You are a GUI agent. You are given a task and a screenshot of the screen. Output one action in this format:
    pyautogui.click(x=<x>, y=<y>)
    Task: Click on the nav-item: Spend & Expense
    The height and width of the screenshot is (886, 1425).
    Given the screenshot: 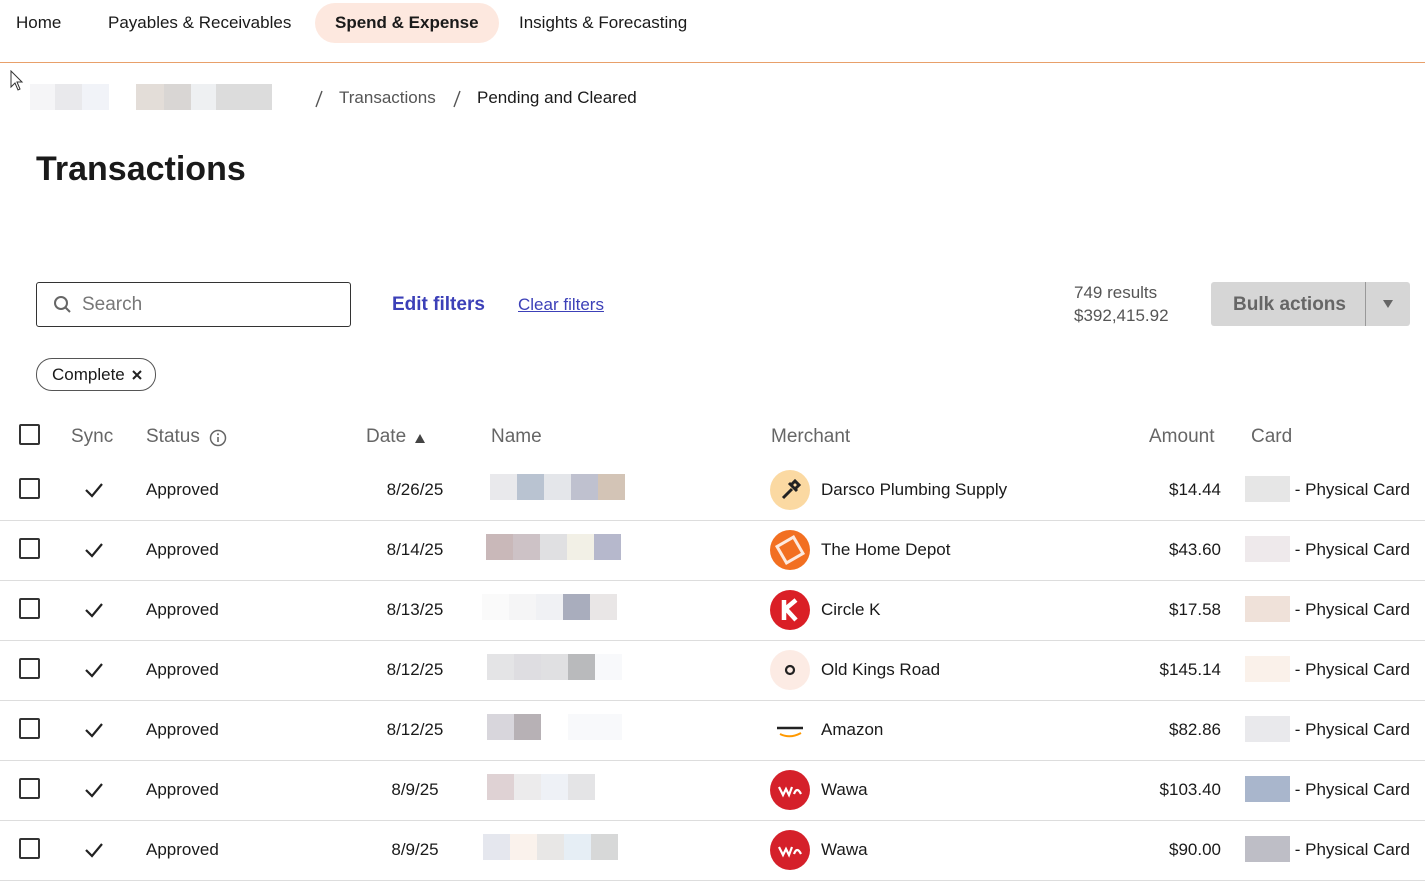 What is the action you would take?
    pyautogui.click(x=407, y=23)
    